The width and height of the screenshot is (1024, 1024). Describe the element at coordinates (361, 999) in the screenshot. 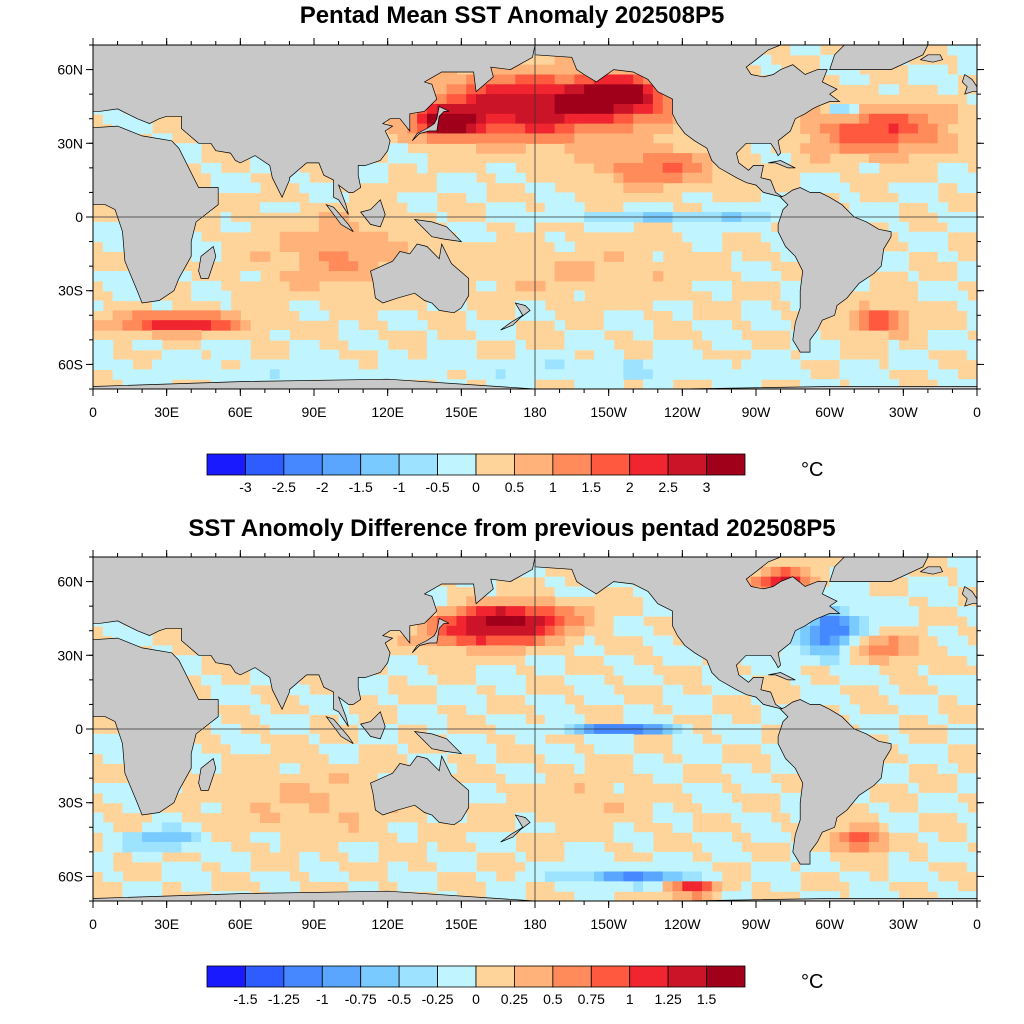

I see `colorbar-label: -0.75` at that location.